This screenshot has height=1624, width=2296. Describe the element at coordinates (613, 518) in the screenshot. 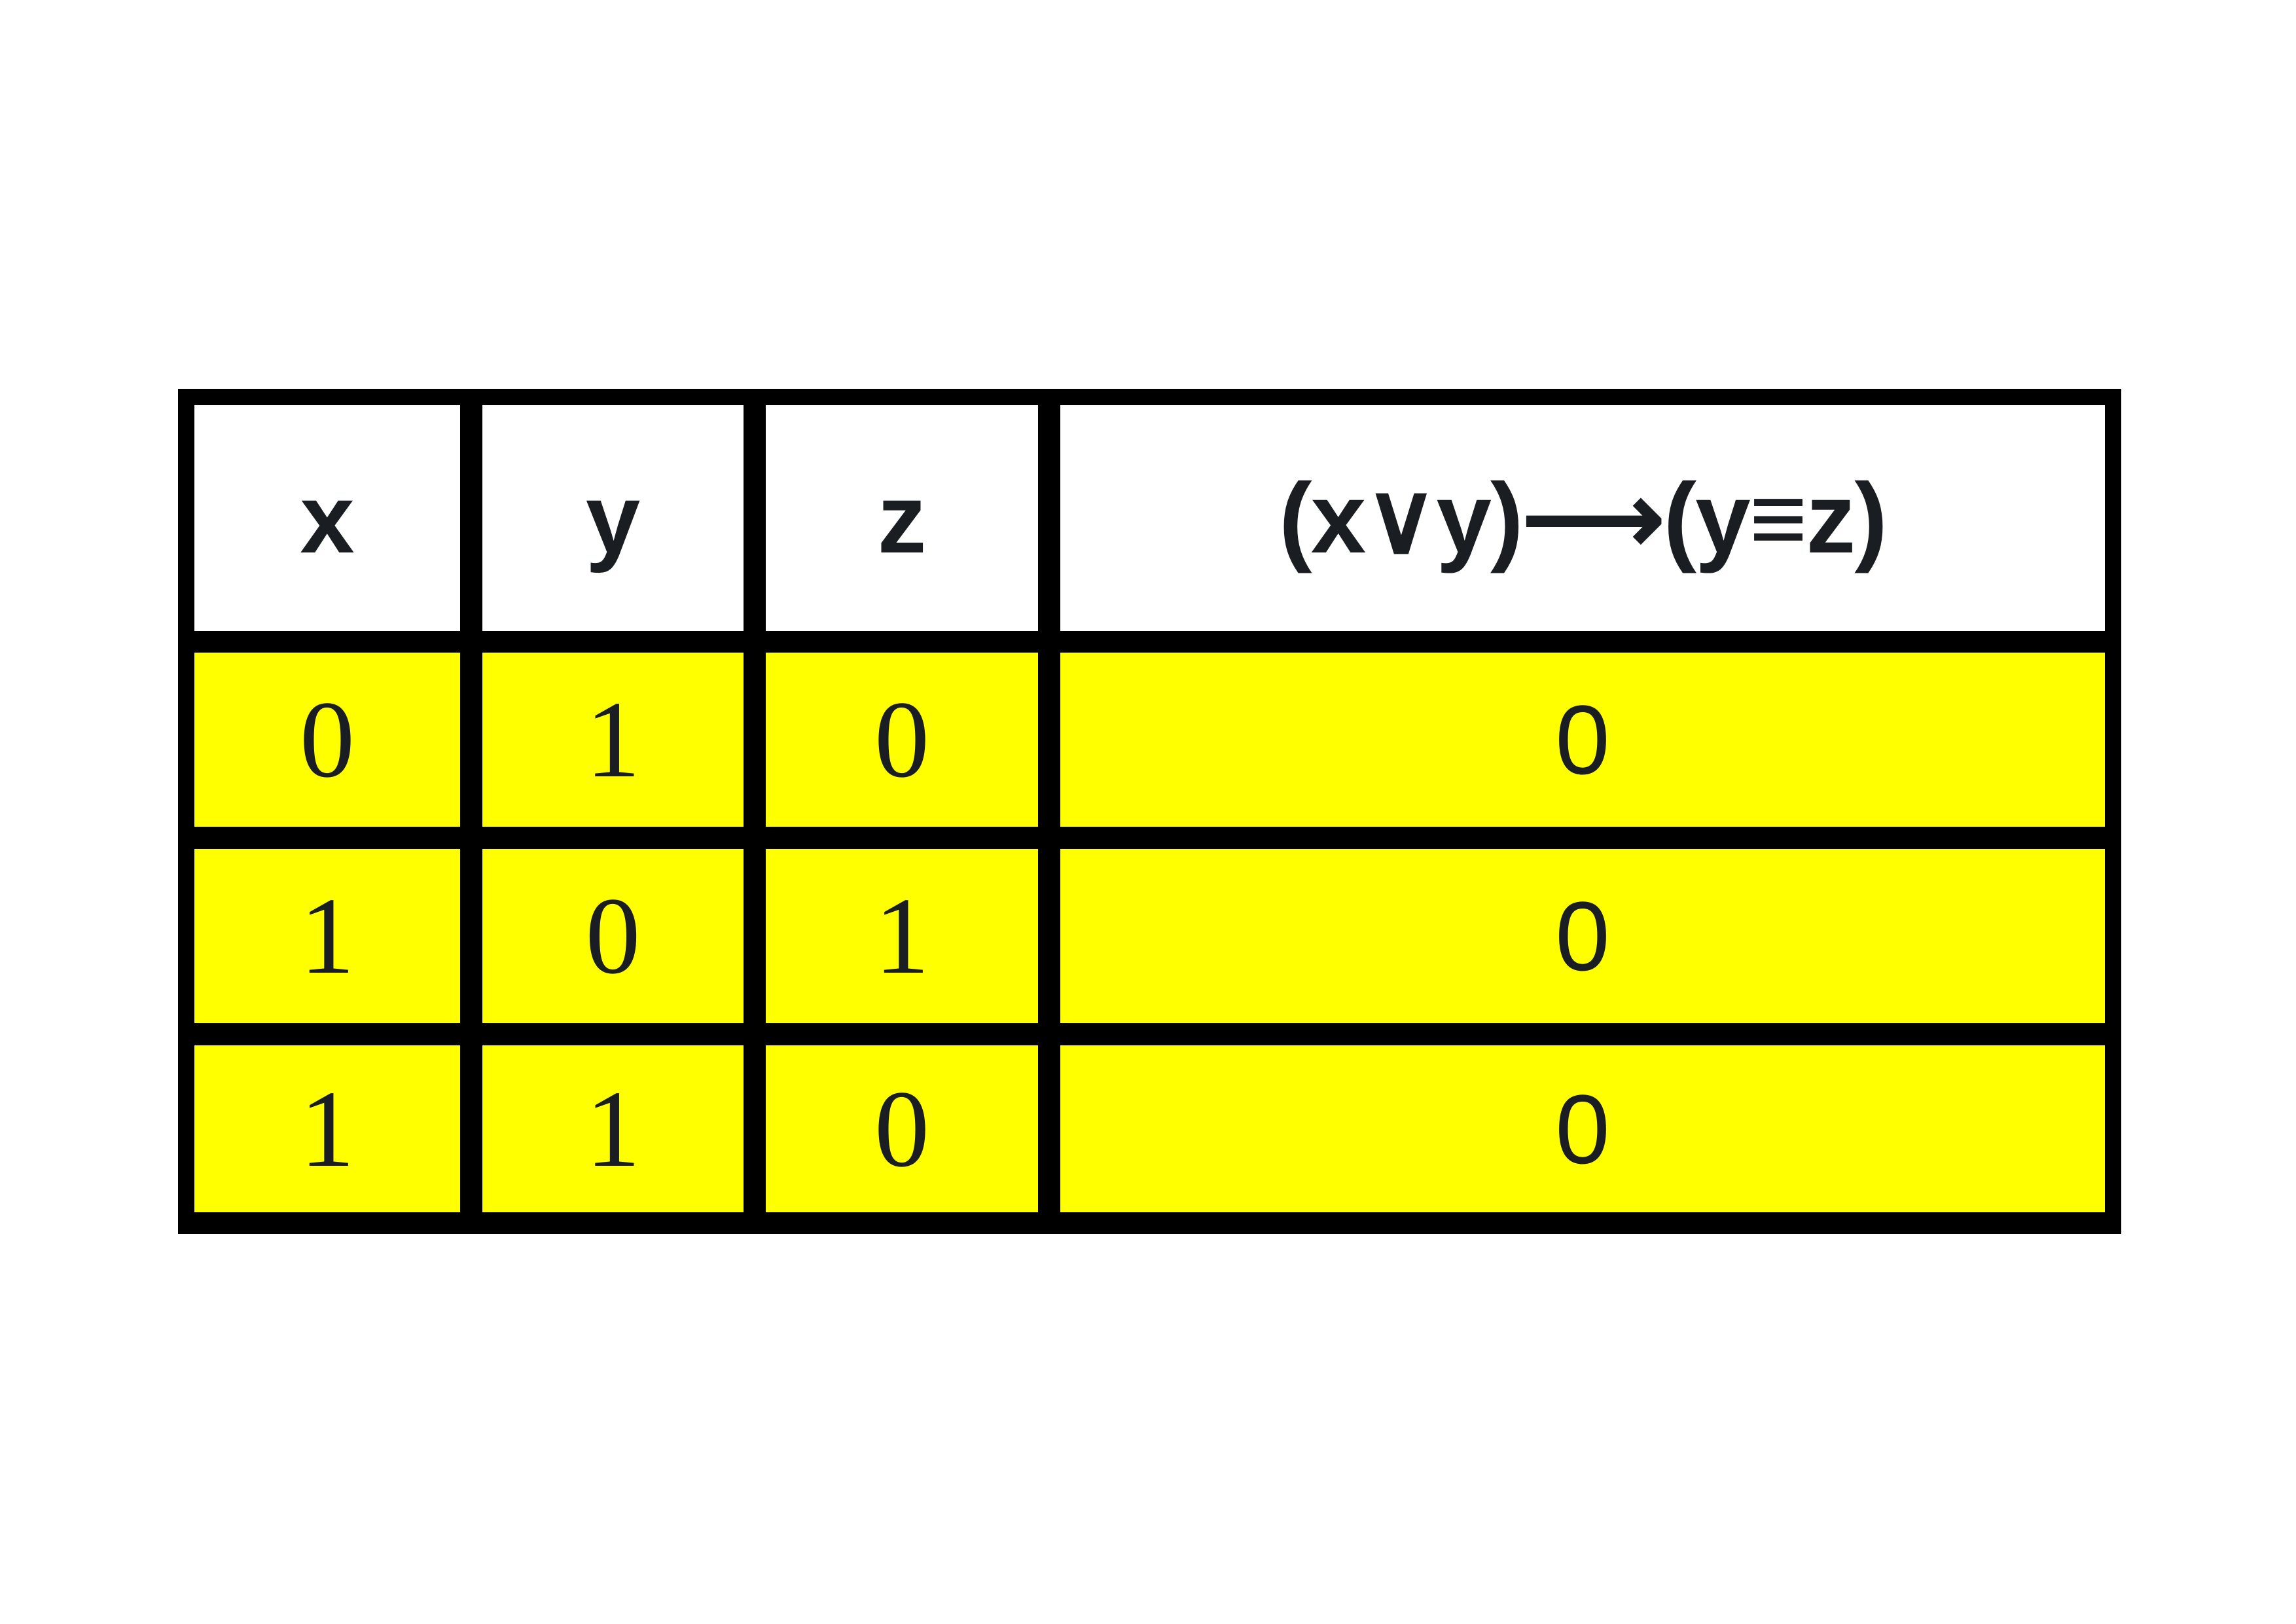

I see `table-header-cell-y: y` at that location.